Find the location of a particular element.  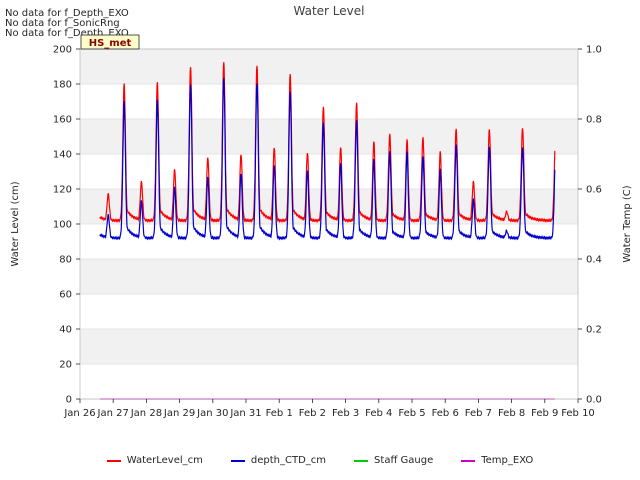

legend-label: Temp_EXO is located at coordinates (507, 460).